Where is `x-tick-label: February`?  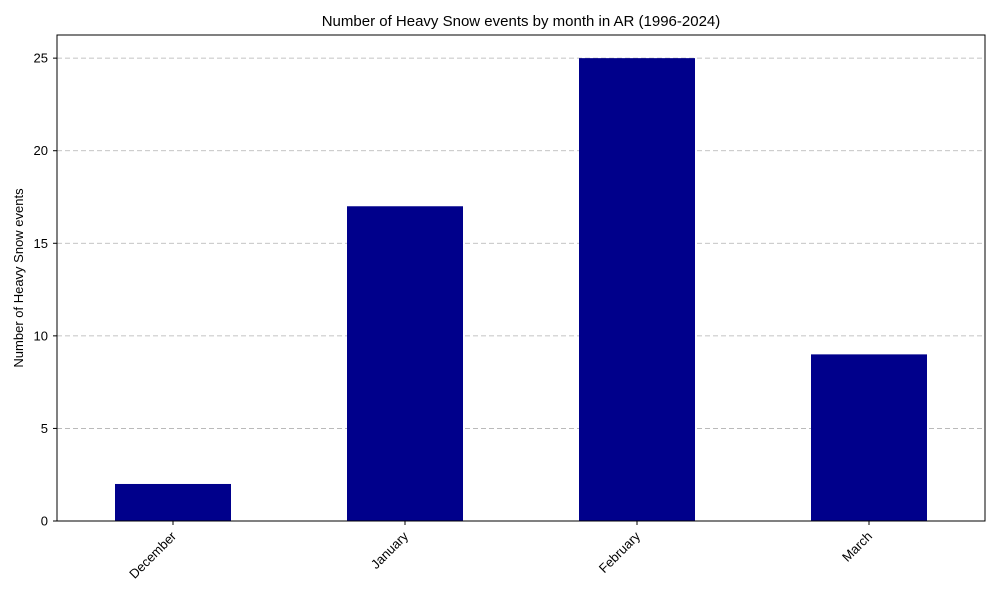
x-tick-label: February is located at coordinates (620, 552).